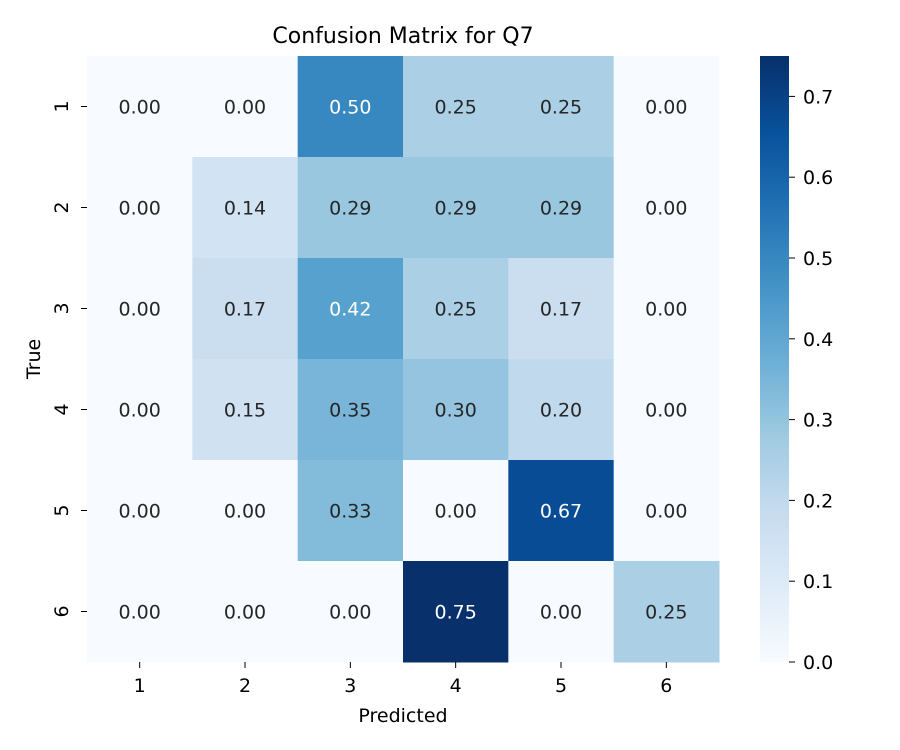 This screenshot has width=900, height=750. I want to click on colorbar-tick-label: 0.7, so click(818, 97).